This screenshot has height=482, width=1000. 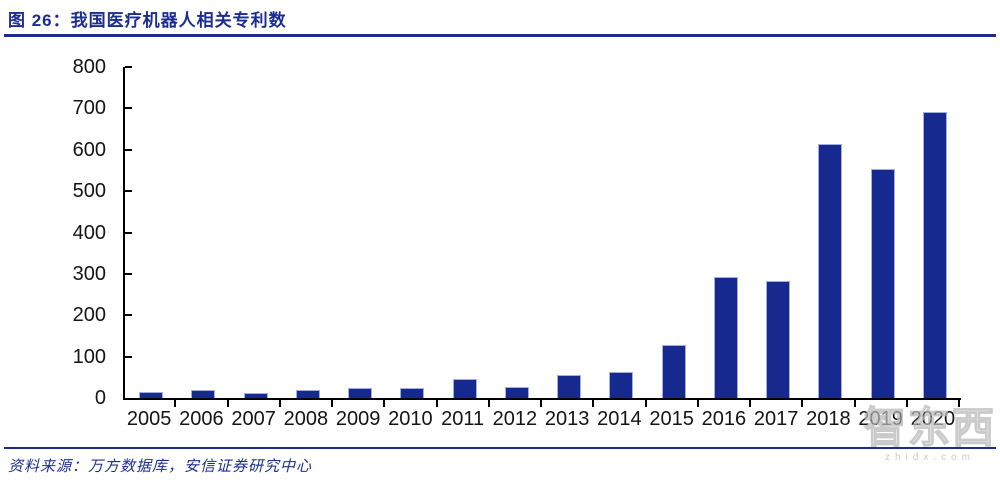 What do you see at coordinates (724, 419) in the screenshot?
I see `x-tick-label-2016: 2016` at bounding box center [724, 419].